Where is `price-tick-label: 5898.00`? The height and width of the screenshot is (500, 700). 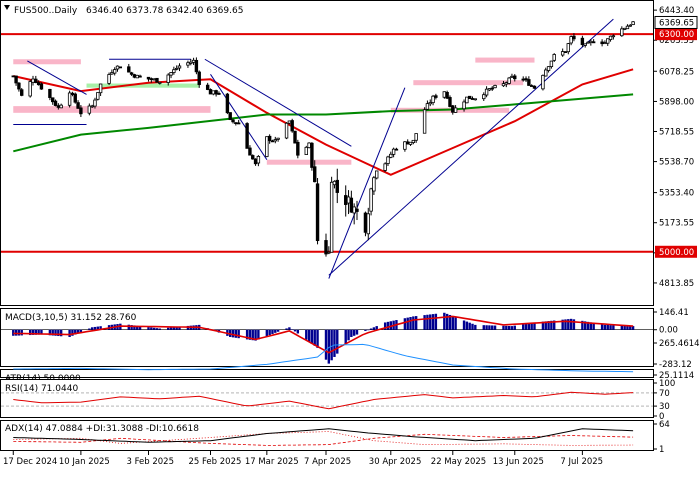 price-tick-label: 5898.00 is located at coordinates (676, 102).